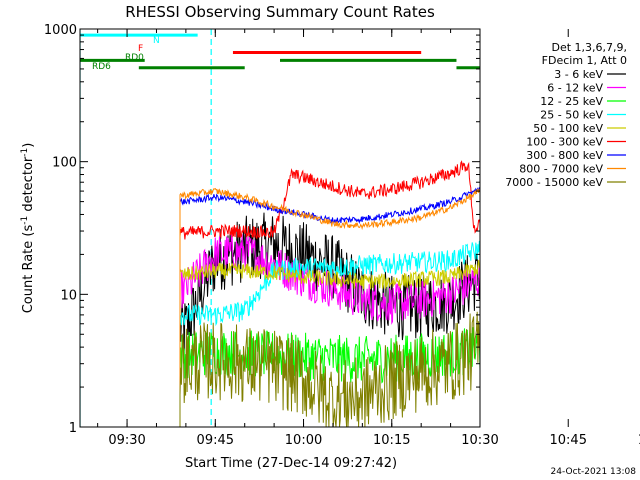 This screenshot has height=480, width=640. What do you see at coordinates (564, 142) in the screenshot?
I see `legend-label: 100 - 300 keV` at bounding box center [564, 142].